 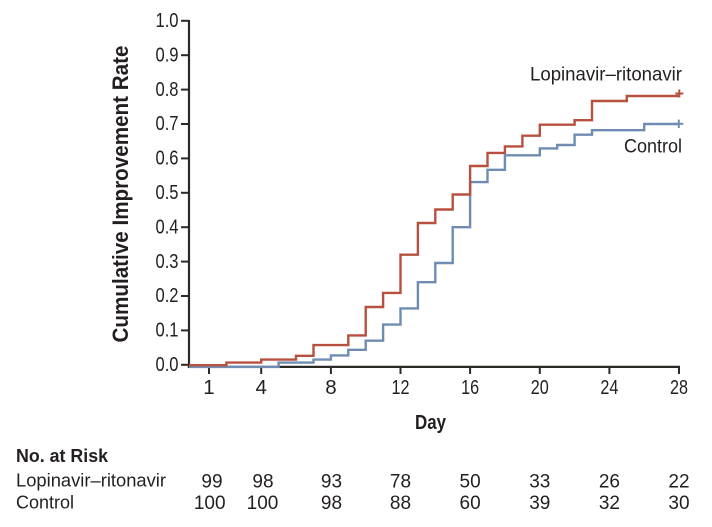 What do you see at coordinates (401, 387) in the screenshot?
I see `svg-text: 12` at bounding box center [401, 387].